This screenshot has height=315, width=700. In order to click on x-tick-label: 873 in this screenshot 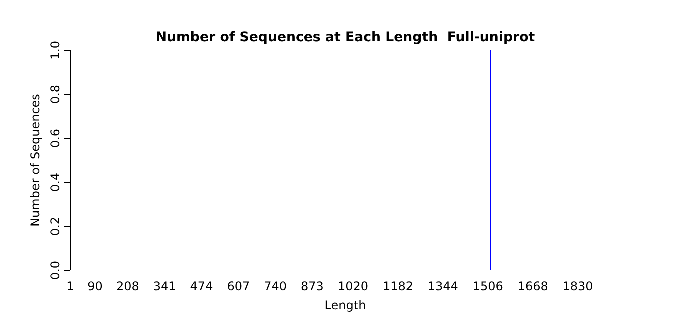, I will do `click(312, 287)`.